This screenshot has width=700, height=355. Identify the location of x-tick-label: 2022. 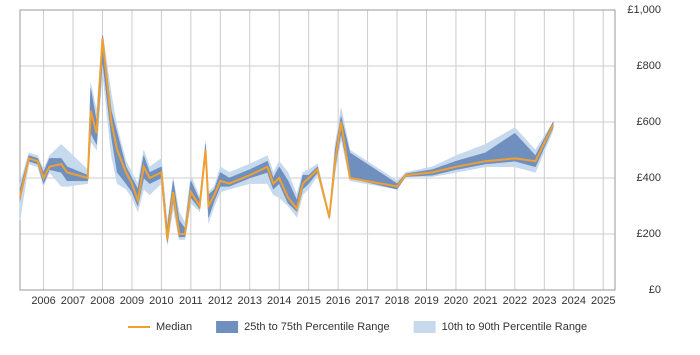
(515, 301).